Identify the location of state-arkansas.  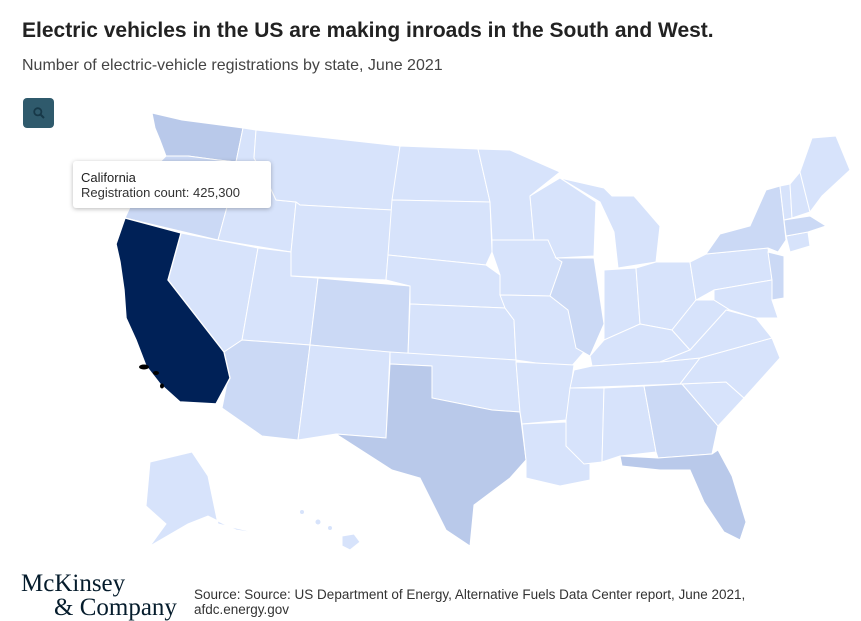
(545, 393).